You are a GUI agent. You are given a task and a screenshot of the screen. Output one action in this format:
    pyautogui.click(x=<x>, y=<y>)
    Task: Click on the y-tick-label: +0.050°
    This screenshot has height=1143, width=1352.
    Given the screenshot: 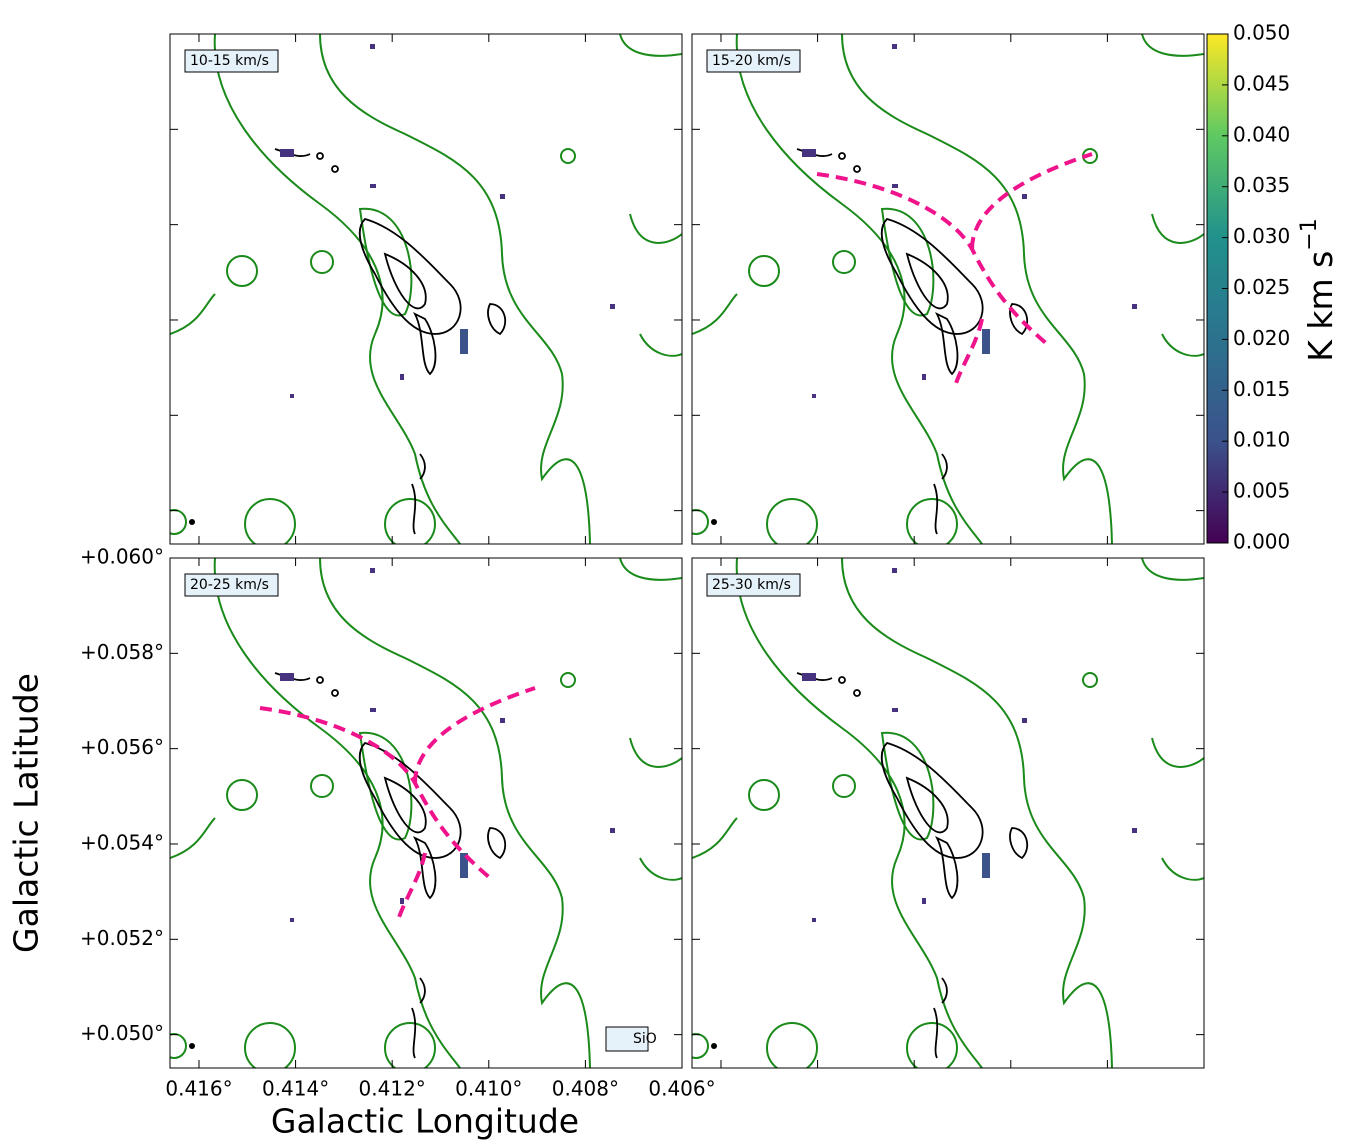 What is the action you would take?
    pyautogui.click(x=122, y=1033)
    